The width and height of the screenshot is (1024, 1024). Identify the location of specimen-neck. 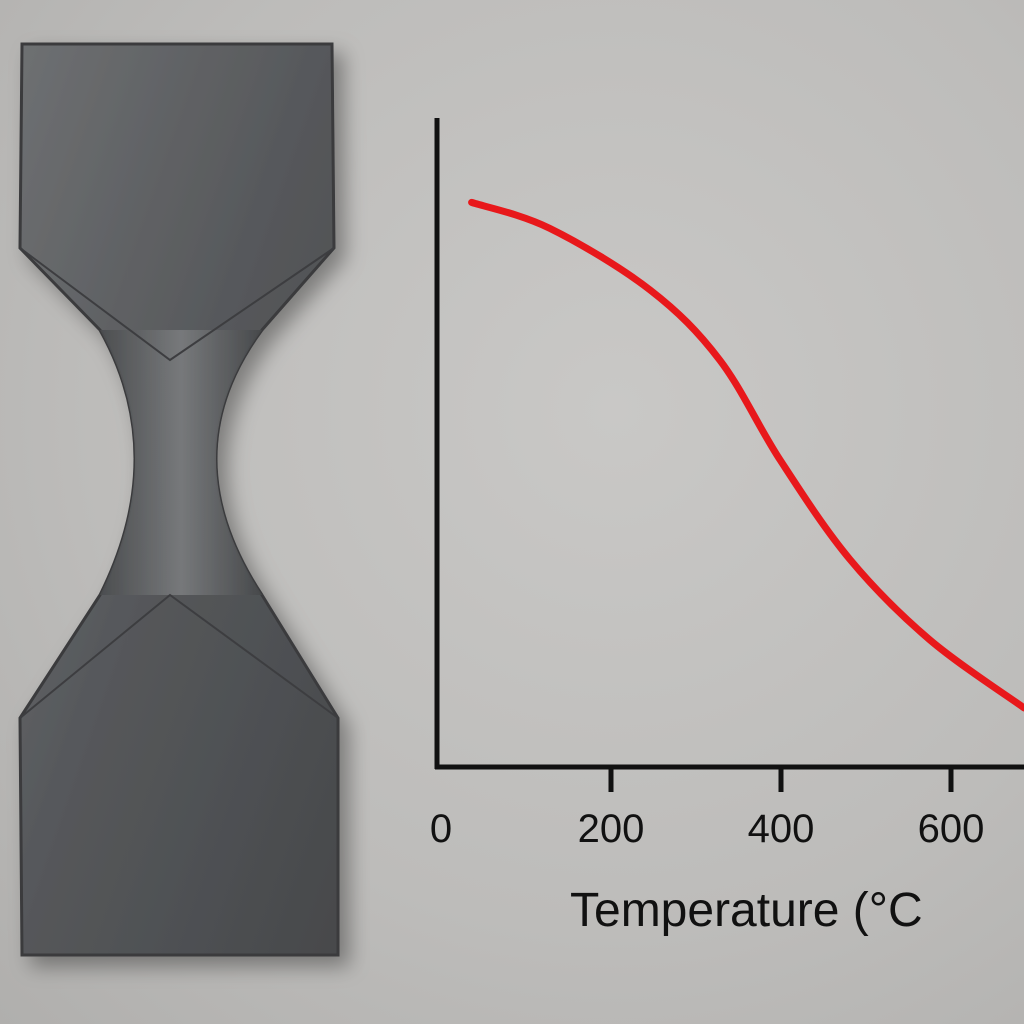
(181, 462).